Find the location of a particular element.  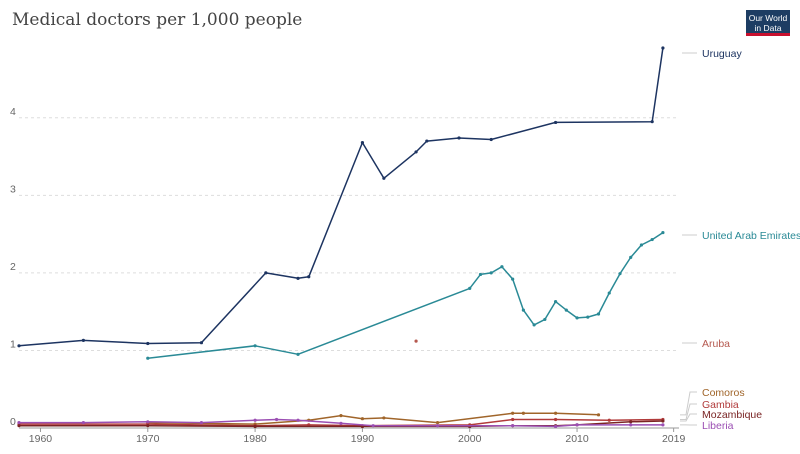

series-label-aruba: Aruba is located at coordinates (716, 344).